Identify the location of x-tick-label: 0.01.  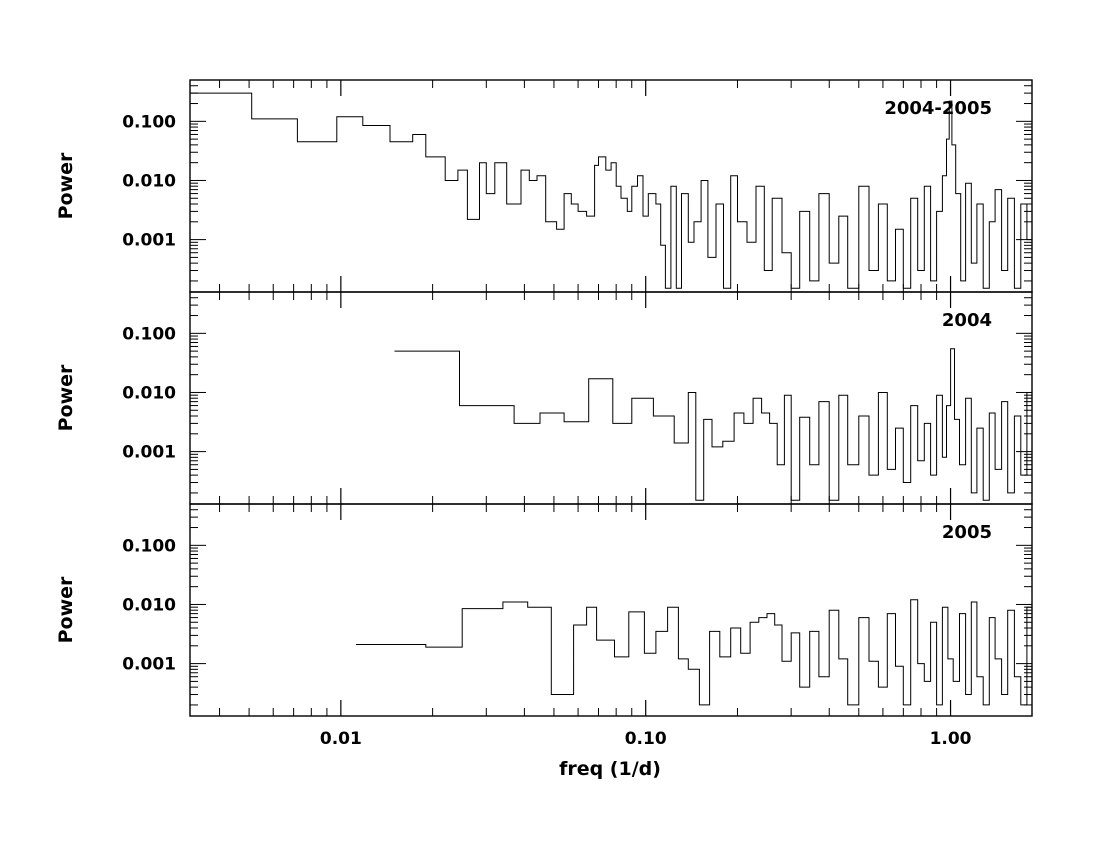
(341, 739).